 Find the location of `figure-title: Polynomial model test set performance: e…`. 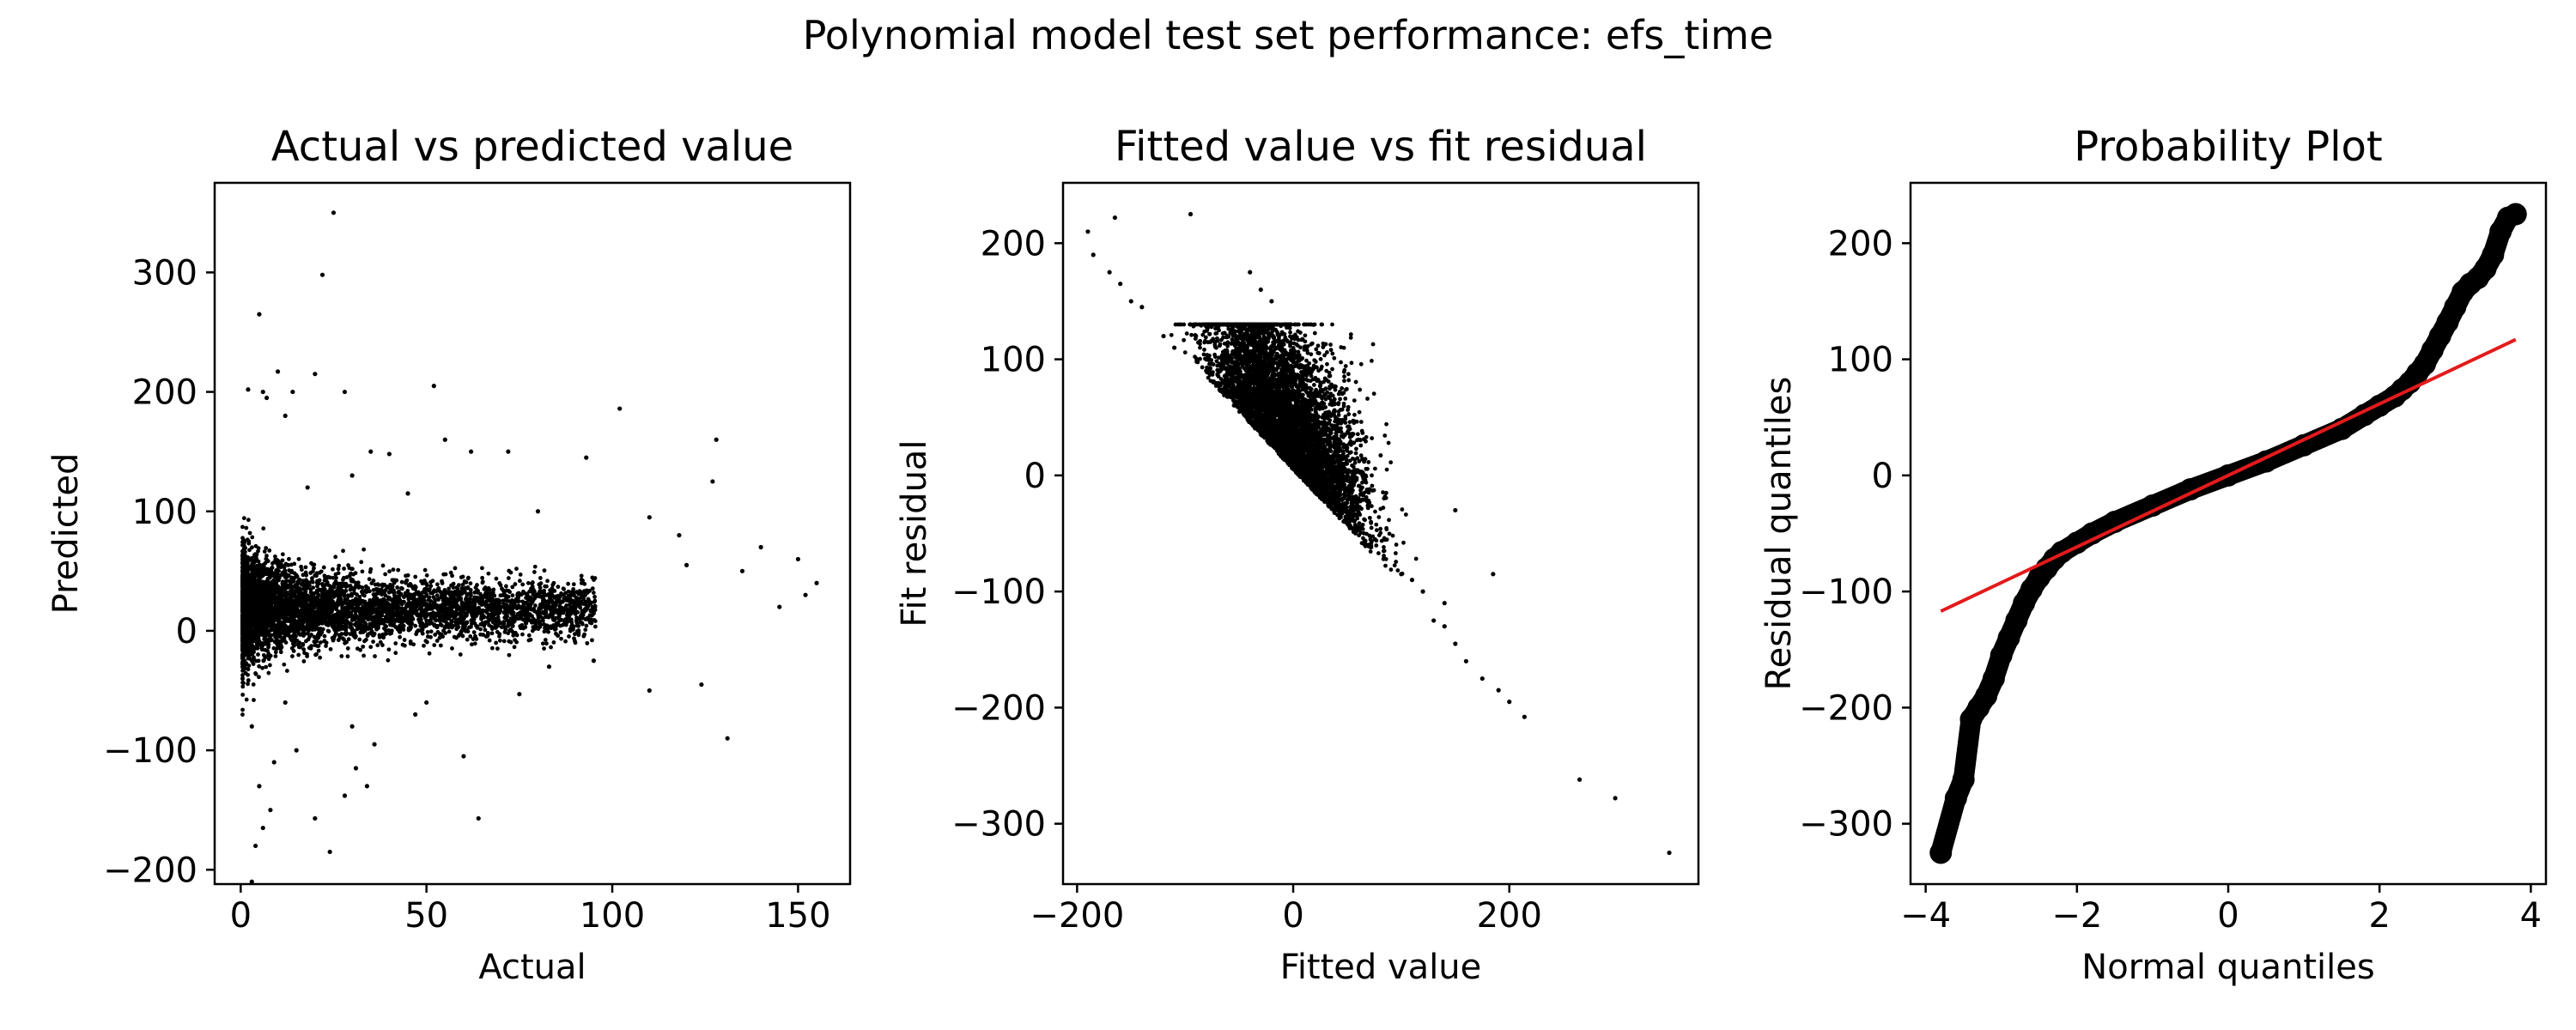

figure-title: Polynomial model test set performance: e… is located at coordinates (1288, 35).